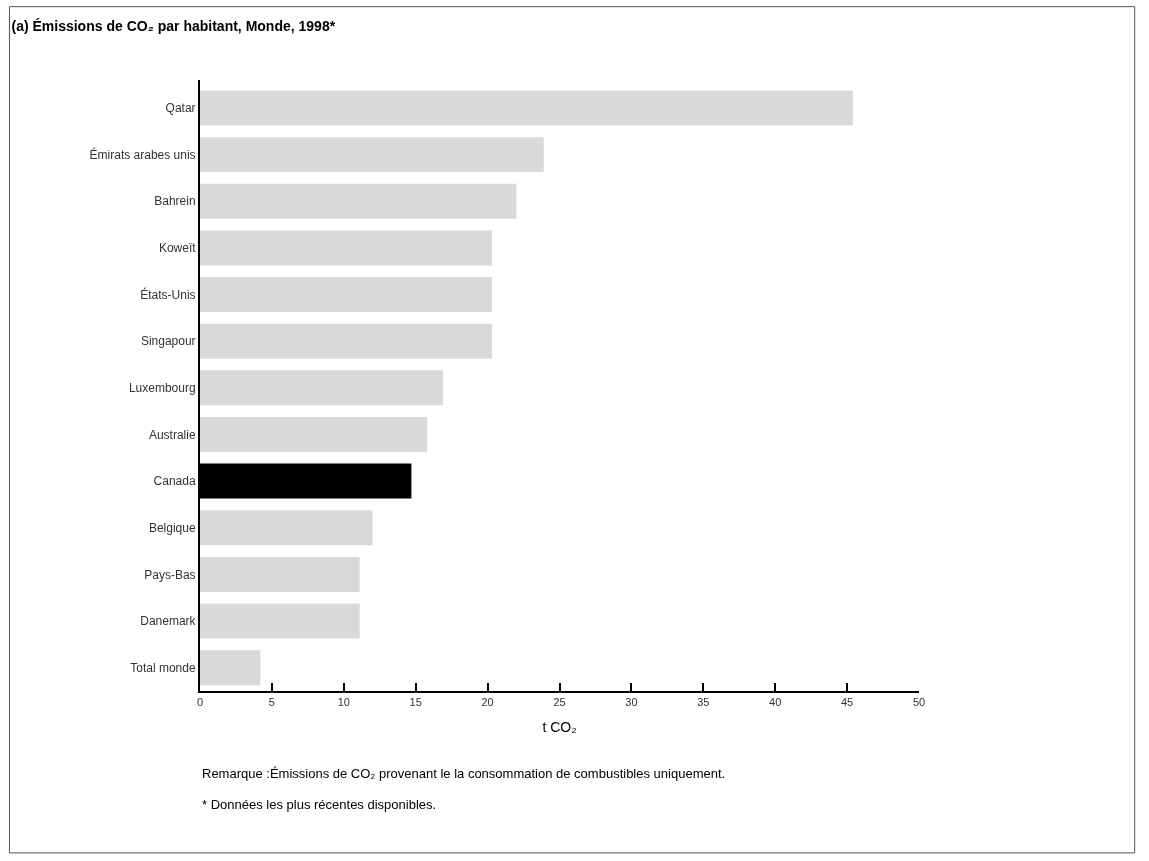  Describe the element at coordinates (173, 26) in the screenshot. I see `chart-title: (a) Émissions de CO₂ par habitant, Monde, 1998*` at that location.